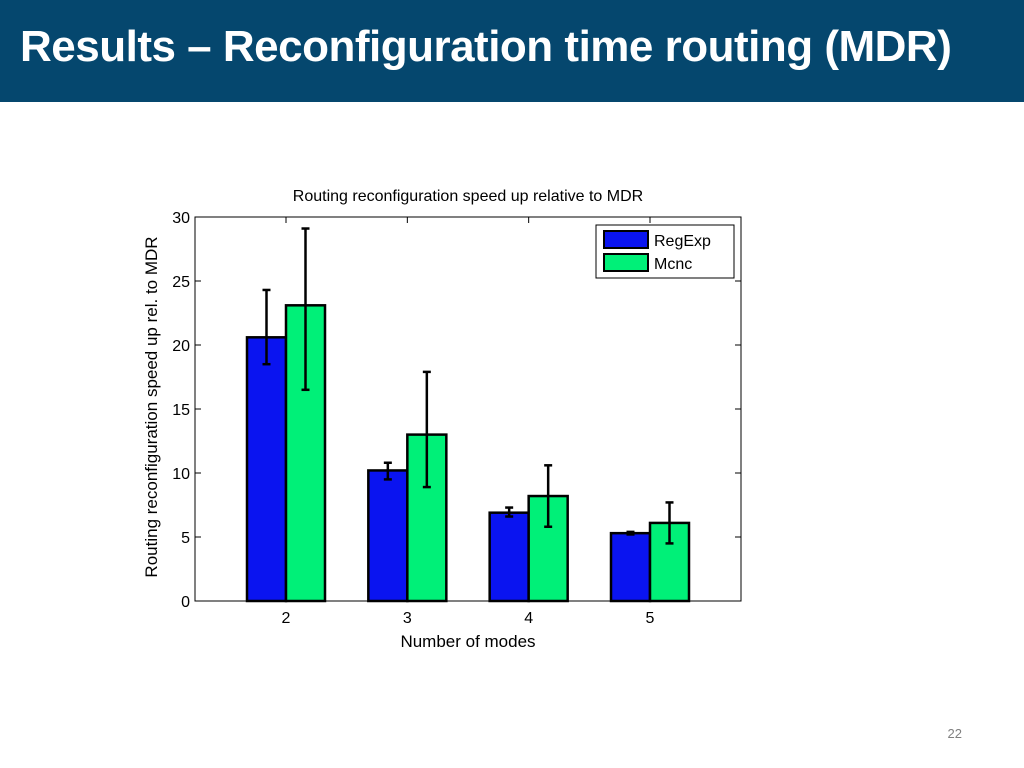  Describe the element at coordinates (407, 618) in the screenshot. I see `x-tick-label: 3` at that location.